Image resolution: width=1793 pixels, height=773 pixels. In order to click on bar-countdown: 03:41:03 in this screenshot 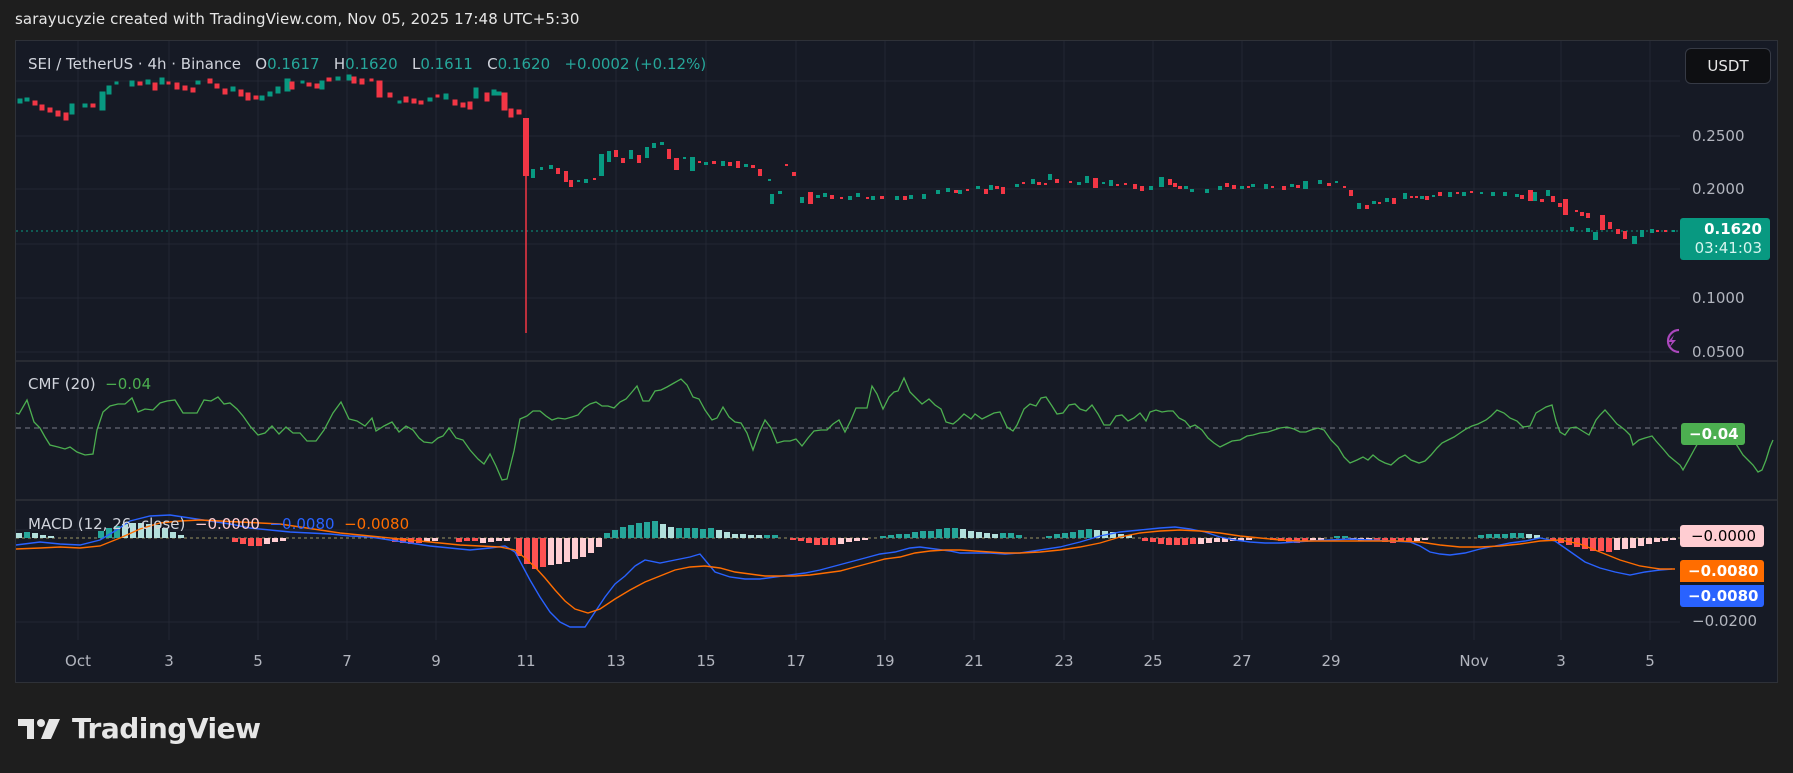, I will do `click(1728, 248)`.